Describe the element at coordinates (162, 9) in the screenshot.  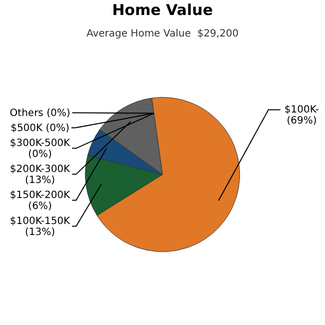
I see `chart-title: Home Value` at that location.